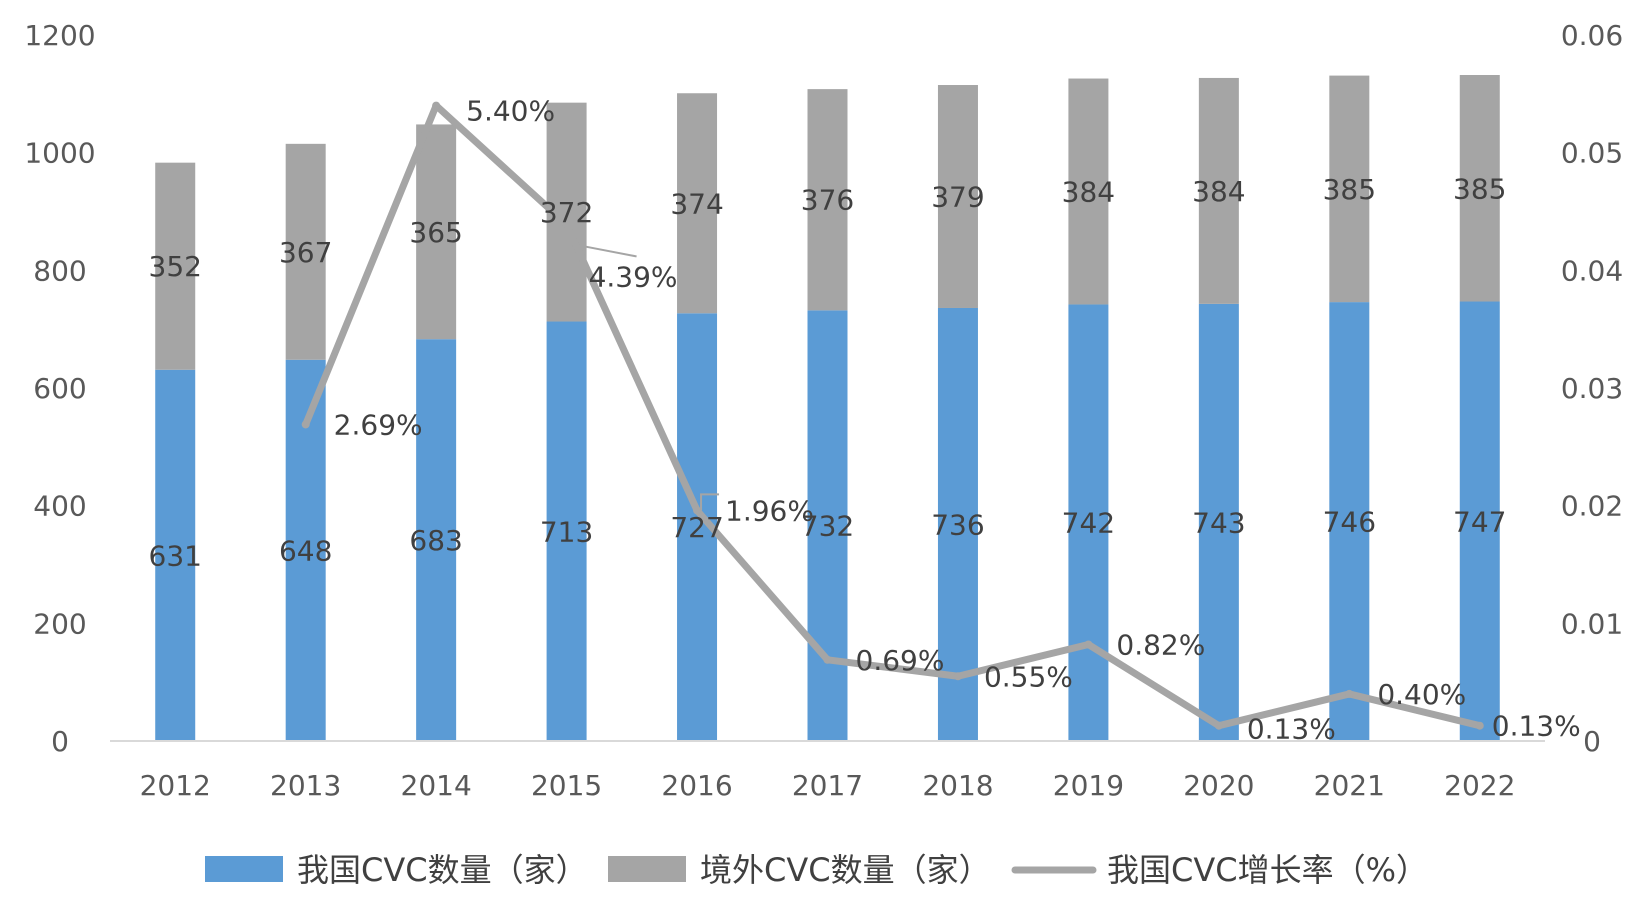 The width and height of the screenshot is (1642, 904). I want to click on data-label-domestic-2021: 746, so click(1349, 522).